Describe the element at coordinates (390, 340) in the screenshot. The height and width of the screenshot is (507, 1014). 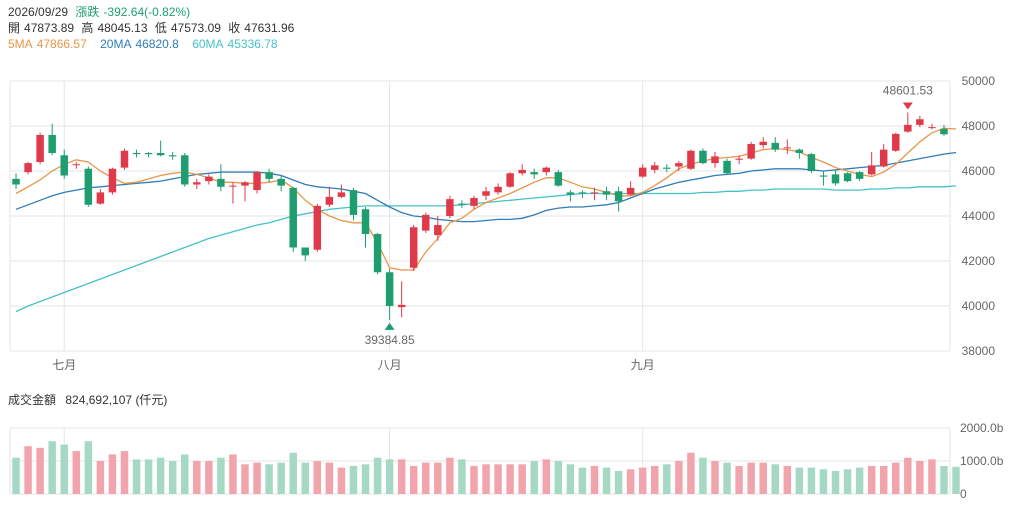
I see `low-annotation: 39384.85` at that location.